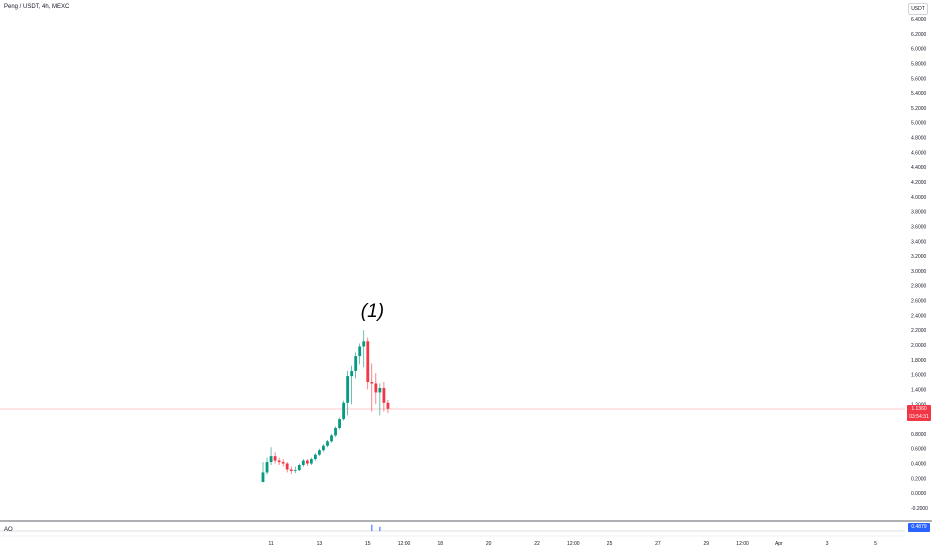 The height and width of the screenshot is (550, 932). What do you see at coordinates (827, 544) in the screenshot?
I see `x-tick-label: 3` at bounding box center [827, 544].